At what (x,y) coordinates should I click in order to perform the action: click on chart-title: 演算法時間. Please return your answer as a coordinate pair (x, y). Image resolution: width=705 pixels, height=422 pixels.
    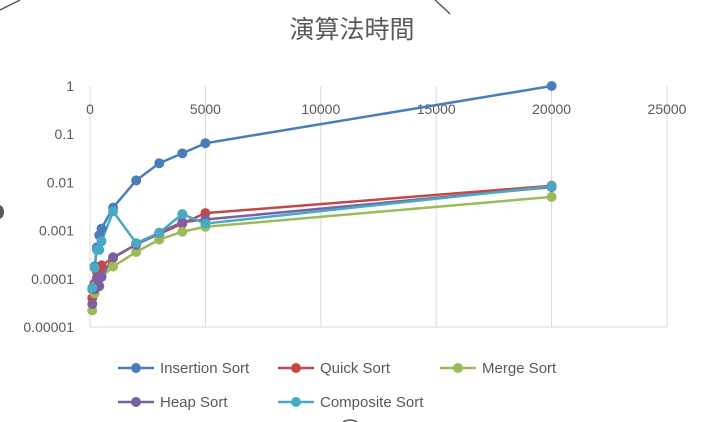
    Looking at the image, I should click on (351, 29).